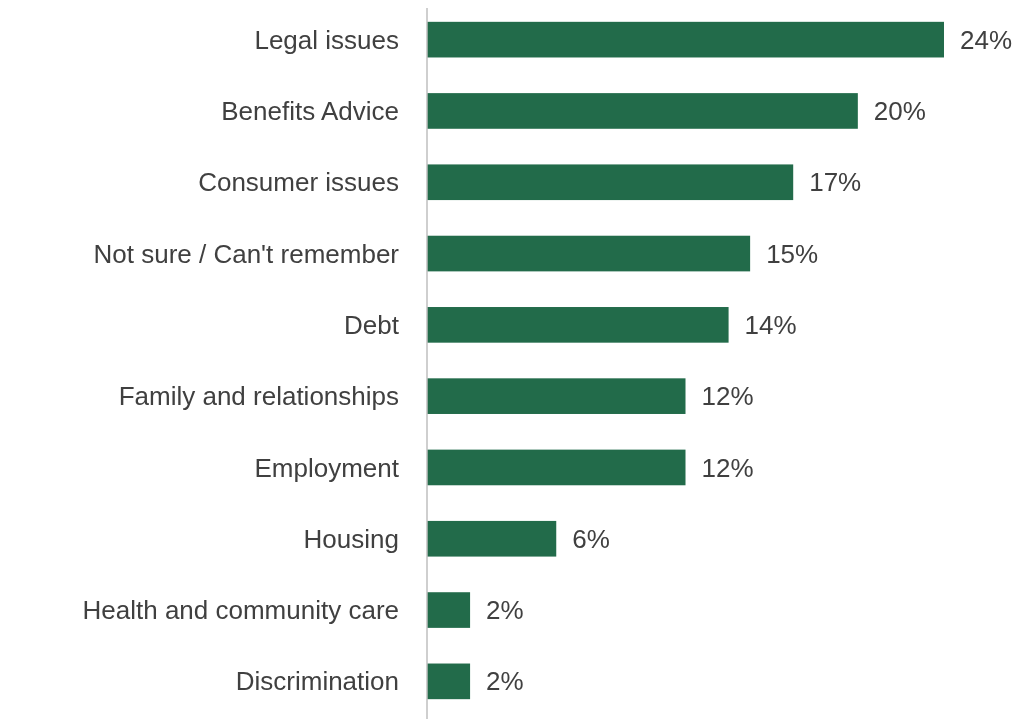 This screenshot has height=719, width=1031. I want to click on y-tick-label: Consumer issues, so click(298, 182).